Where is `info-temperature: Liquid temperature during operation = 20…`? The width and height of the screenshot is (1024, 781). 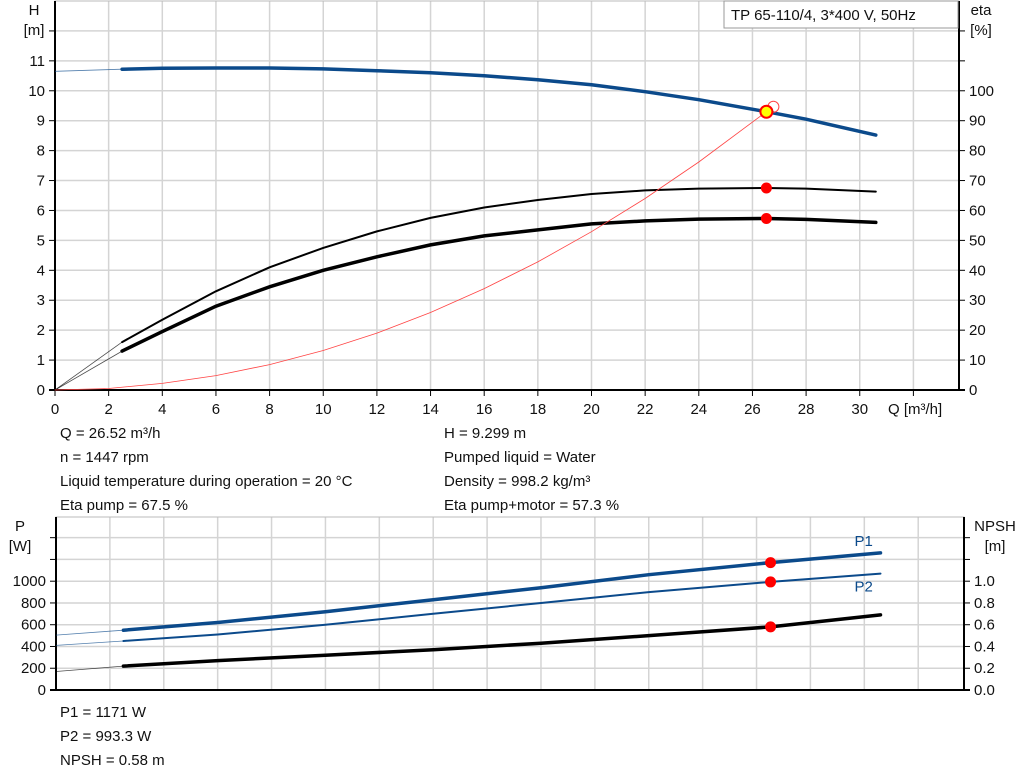
info-temperature: Liquid temperature during operation = 20… is located at coordinates (206, 481).